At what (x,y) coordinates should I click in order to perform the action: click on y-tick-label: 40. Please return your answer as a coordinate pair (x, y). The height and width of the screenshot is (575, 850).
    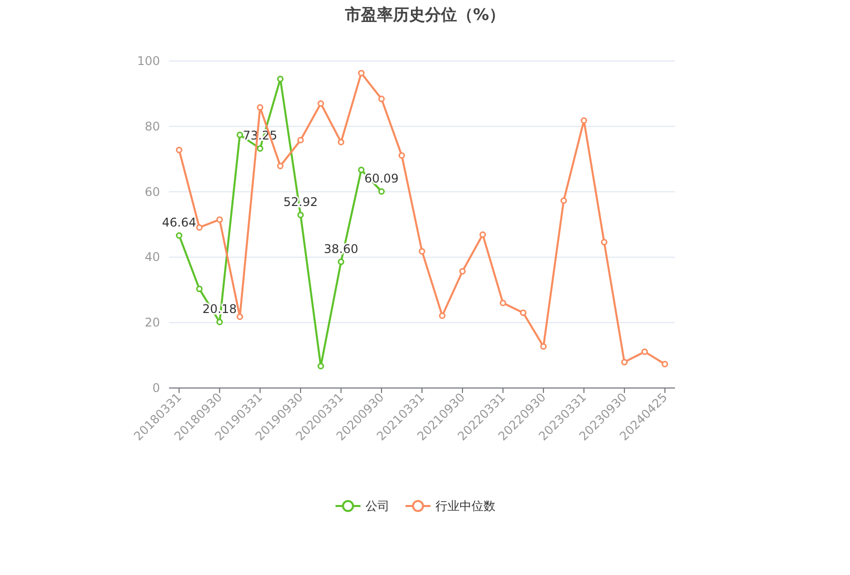
    Looking at the image, I should click on (152, 257).